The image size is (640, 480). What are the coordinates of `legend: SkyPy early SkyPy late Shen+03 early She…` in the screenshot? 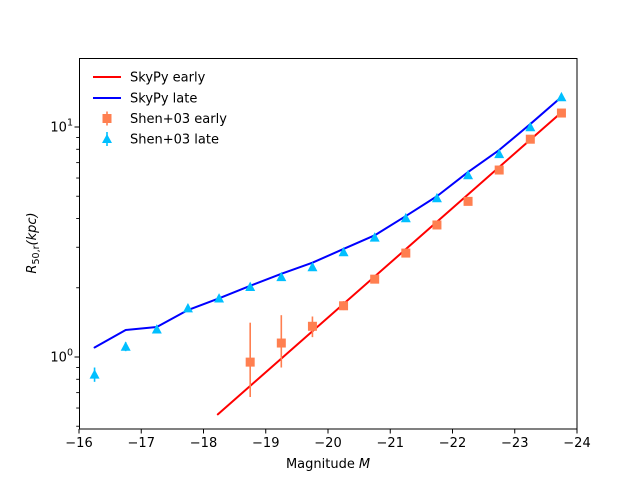 It's located at (160, 109).